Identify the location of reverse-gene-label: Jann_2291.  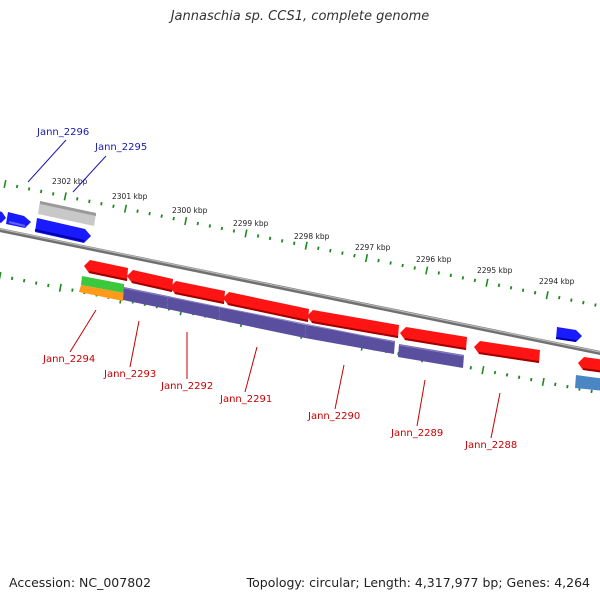
(245, 399).